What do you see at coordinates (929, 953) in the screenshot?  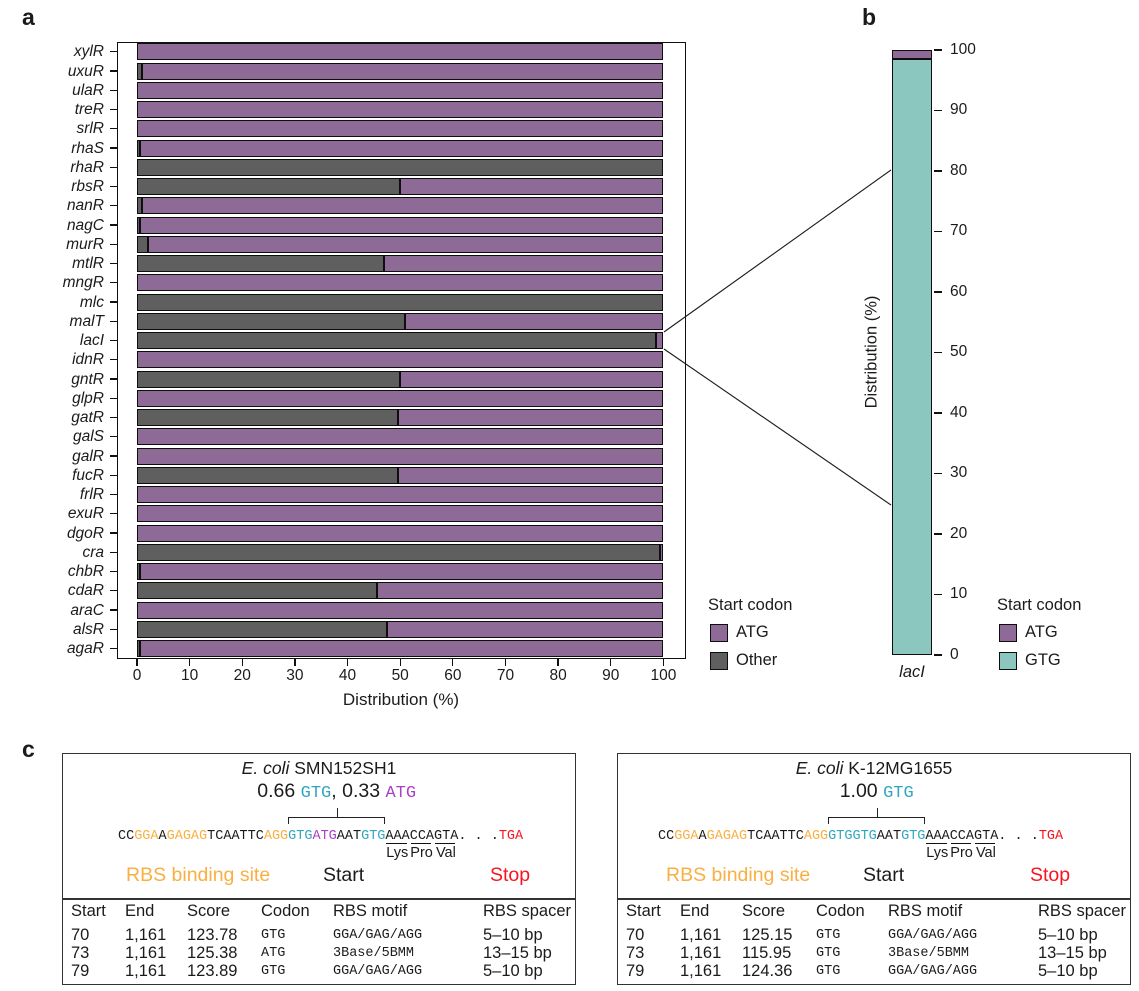 I see `c-table-cell: 3Base/5BMM` at bounding box center [929, 953].